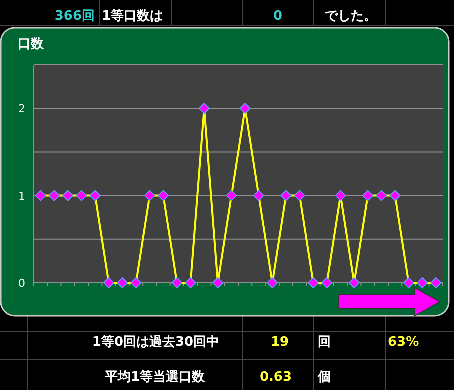 The image size is (454, 390). I want to click on text: 1等口数は, so click(133, 16).